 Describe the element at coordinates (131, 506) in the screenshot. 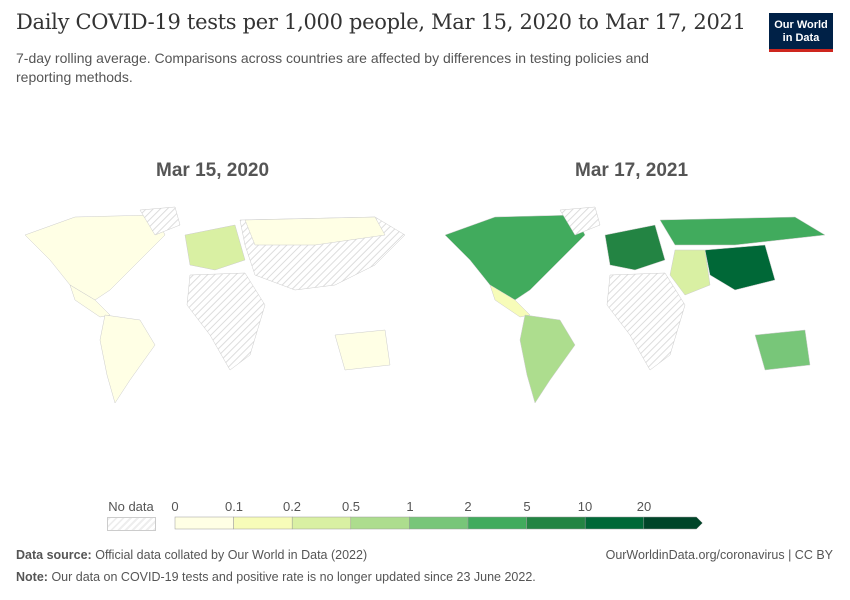

I see `legend-no-data-label: No data` at that location.